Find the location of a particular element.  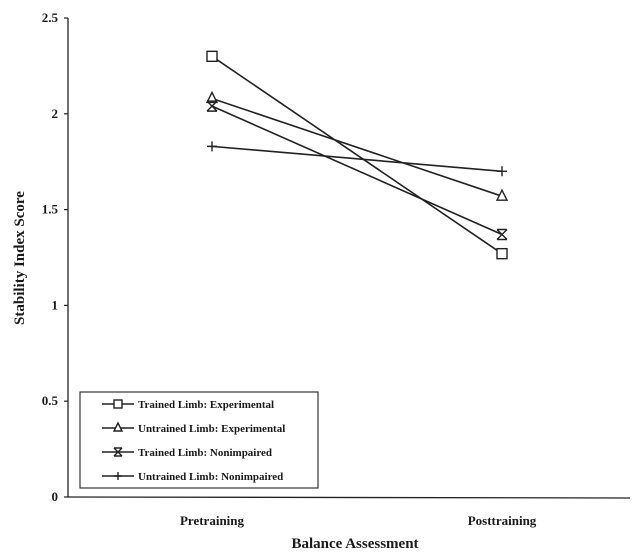

legend-marker-square is located at coordinates (118, 404).